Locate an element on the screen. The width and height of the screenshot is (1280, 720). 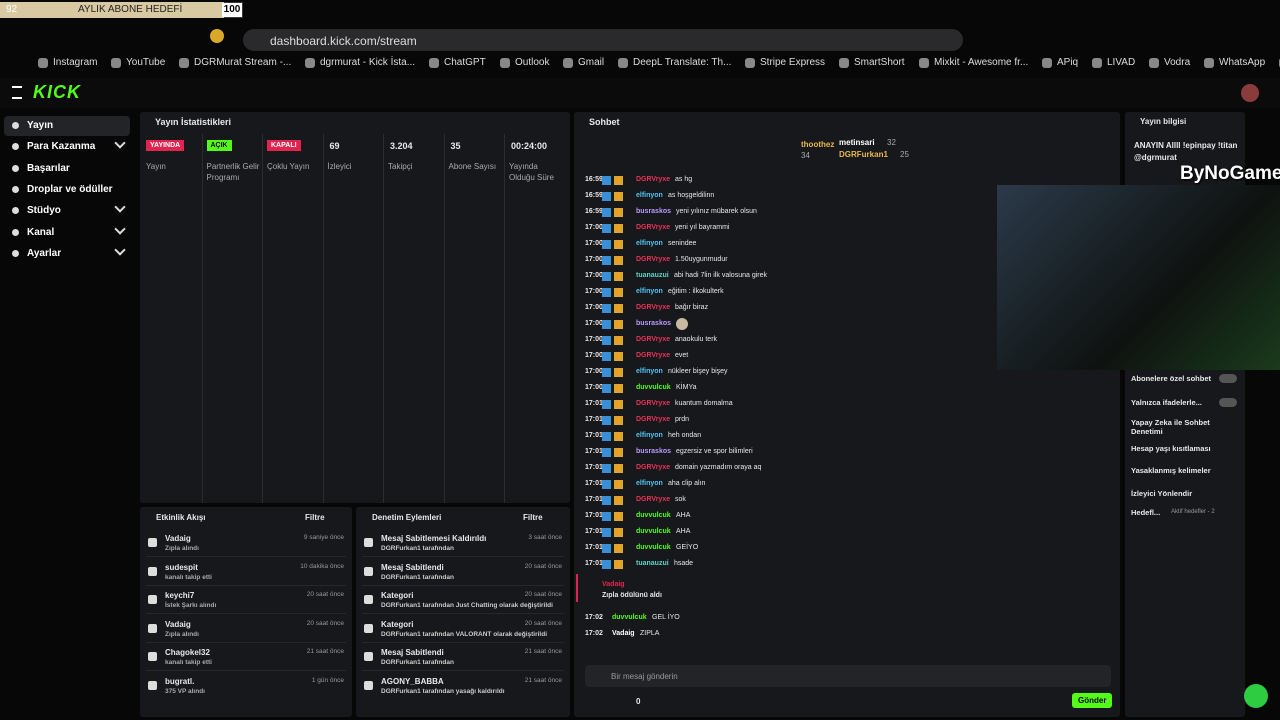
setting: Hesap yaşı kısıtlaması is located at coordinates (1171, 448).